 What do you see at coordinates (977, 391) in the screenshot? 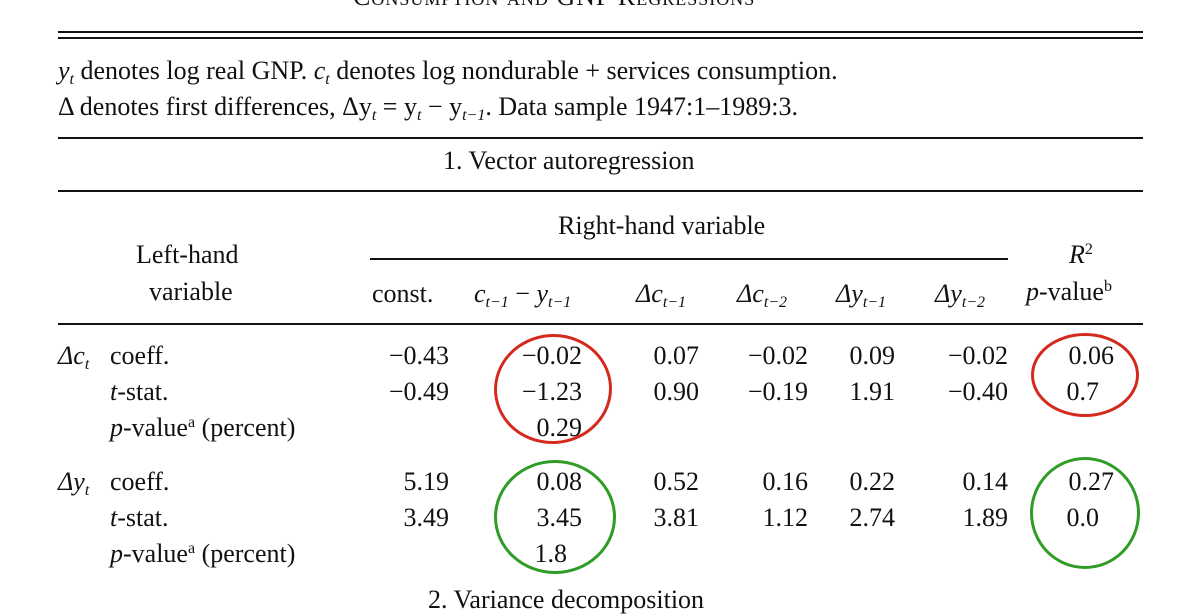
I see `dc-tstat-dy2: −0.40` at bounding box center [977, 391].